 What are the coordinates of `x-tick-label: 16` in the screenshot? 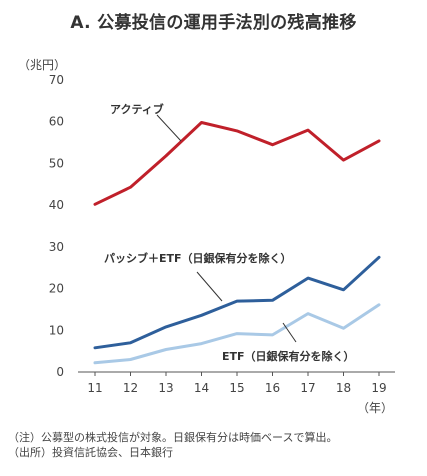 It's located at (272, 388).